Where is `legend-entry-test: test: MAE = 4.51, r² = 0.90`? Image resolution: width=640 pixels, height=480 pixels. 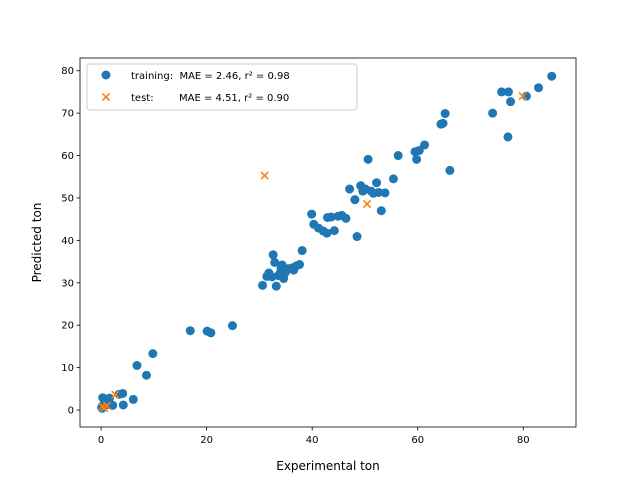
legend-entry-test: test: MAE = 4.51, r² = 0.90 is located at coordinates (210, 98).